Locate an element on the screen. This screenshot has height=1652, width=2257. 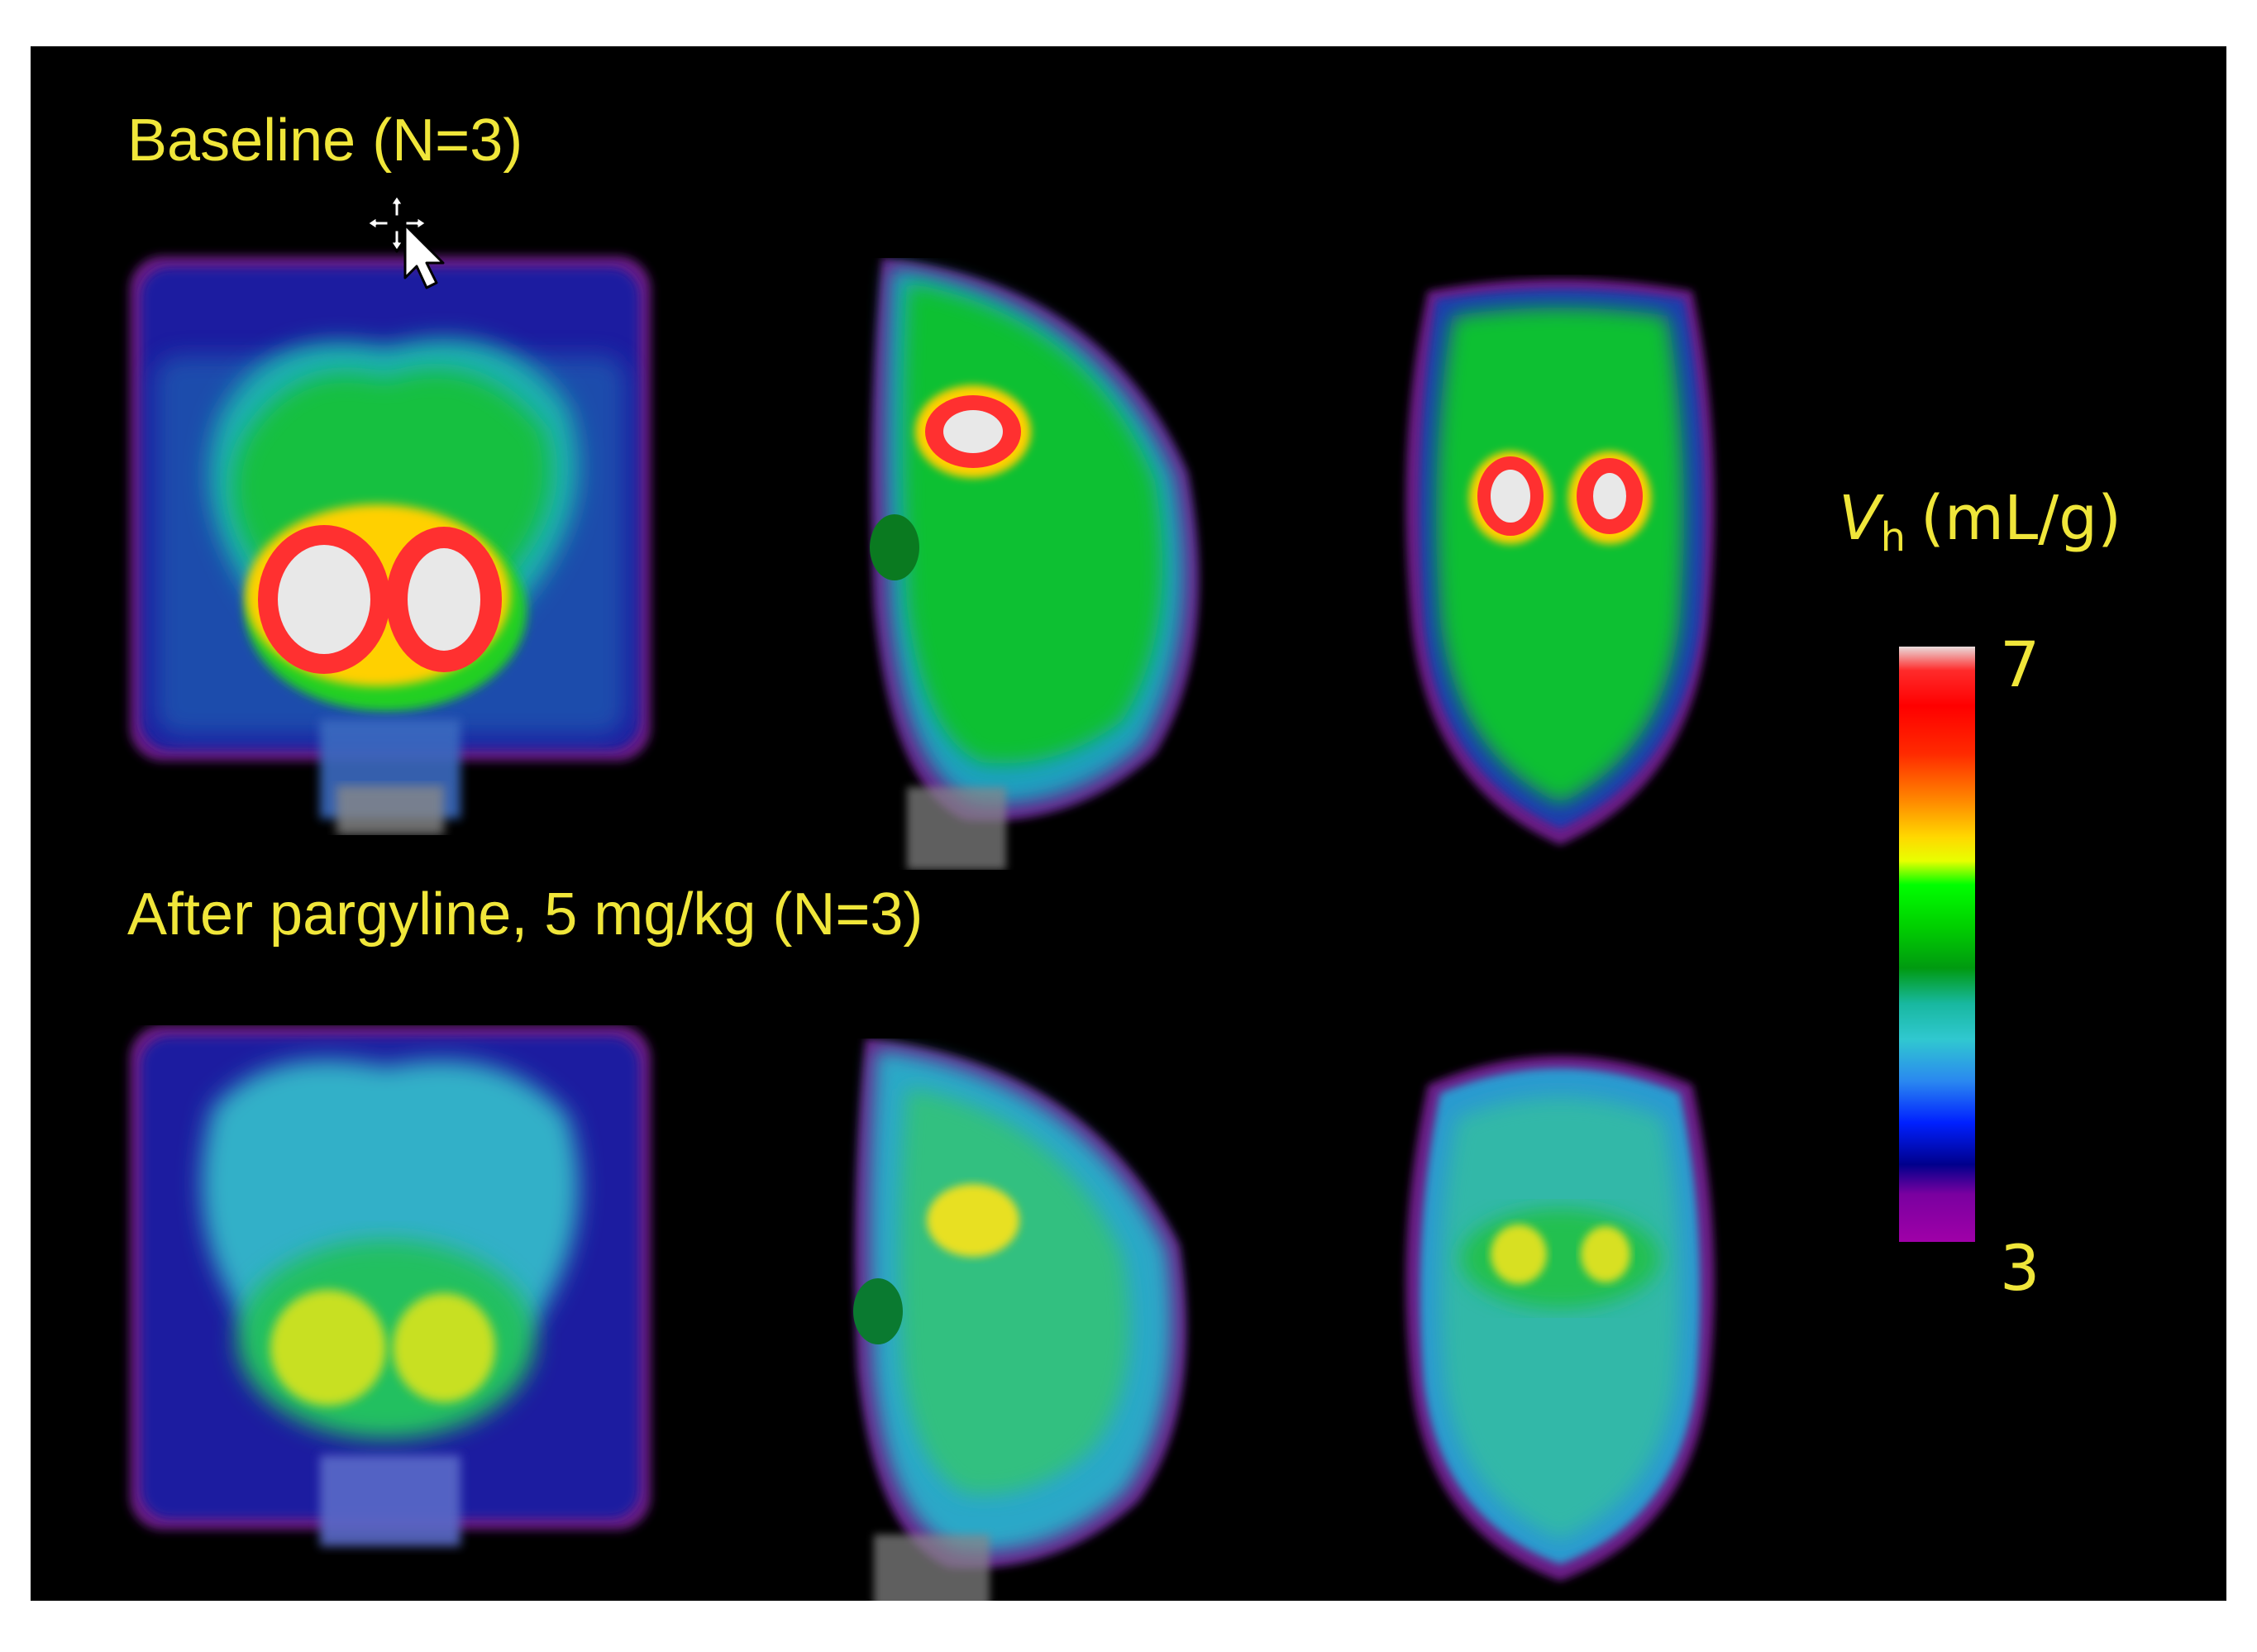
baseline-horizontal-image is located at coordinates (1560, 577).